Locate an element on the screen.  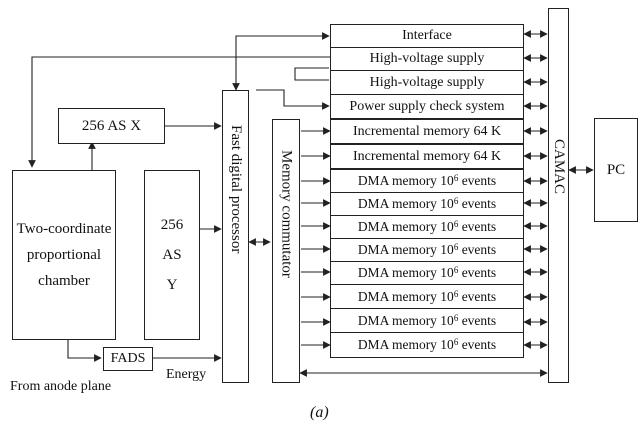
dma-memory-2: DMA memory 10 6 events is located at coordinates (427, 204).